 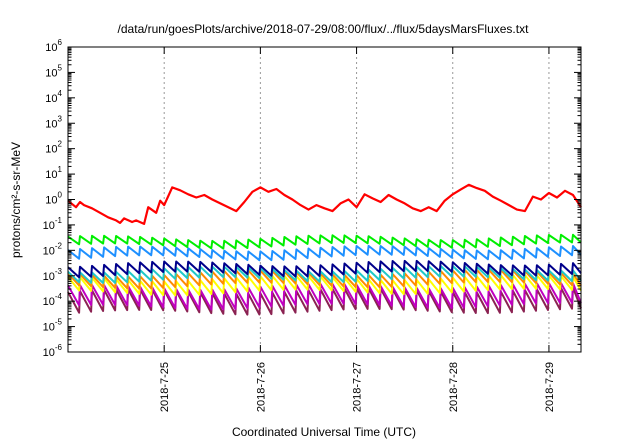 I want to click on y-tick-label: 10⁻⁶, so click(x=53, y=351).